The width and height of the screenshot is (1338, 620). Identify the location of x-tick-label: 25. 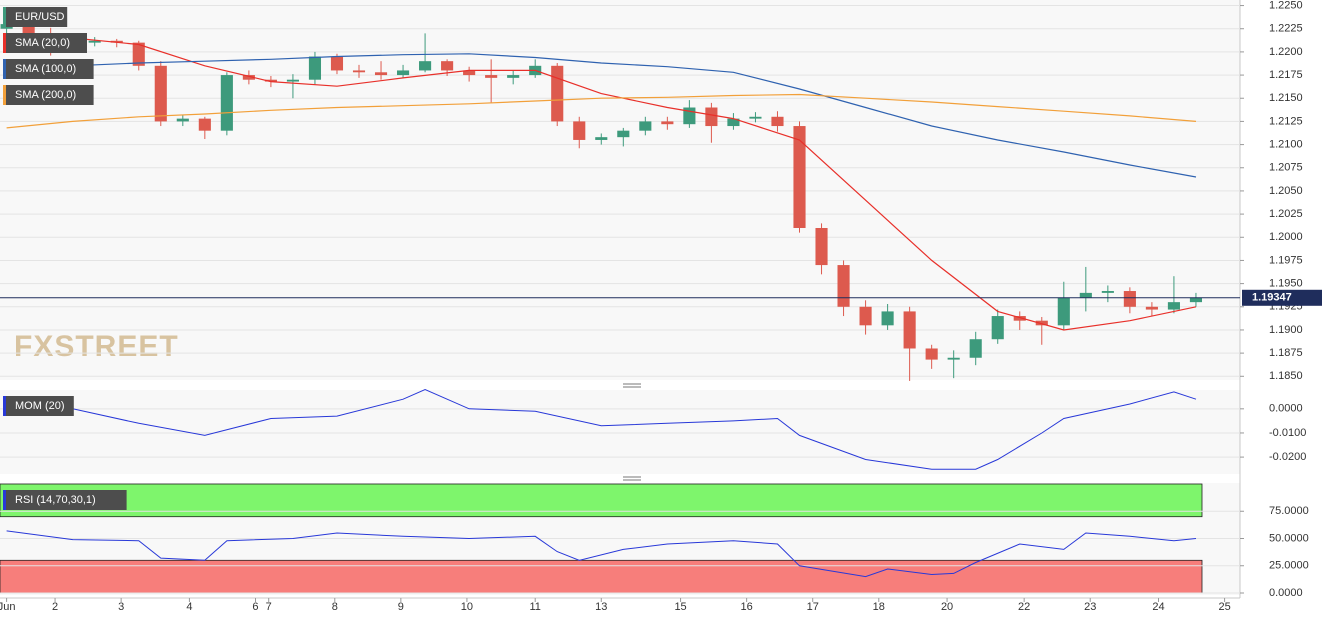
(1224, 607).